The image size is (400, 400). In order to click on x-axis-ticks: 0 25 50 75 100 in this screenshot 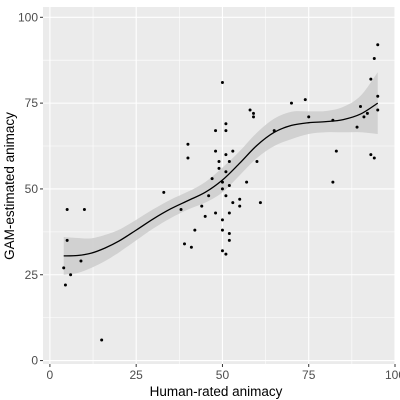, I will do `click(223, 373)`.